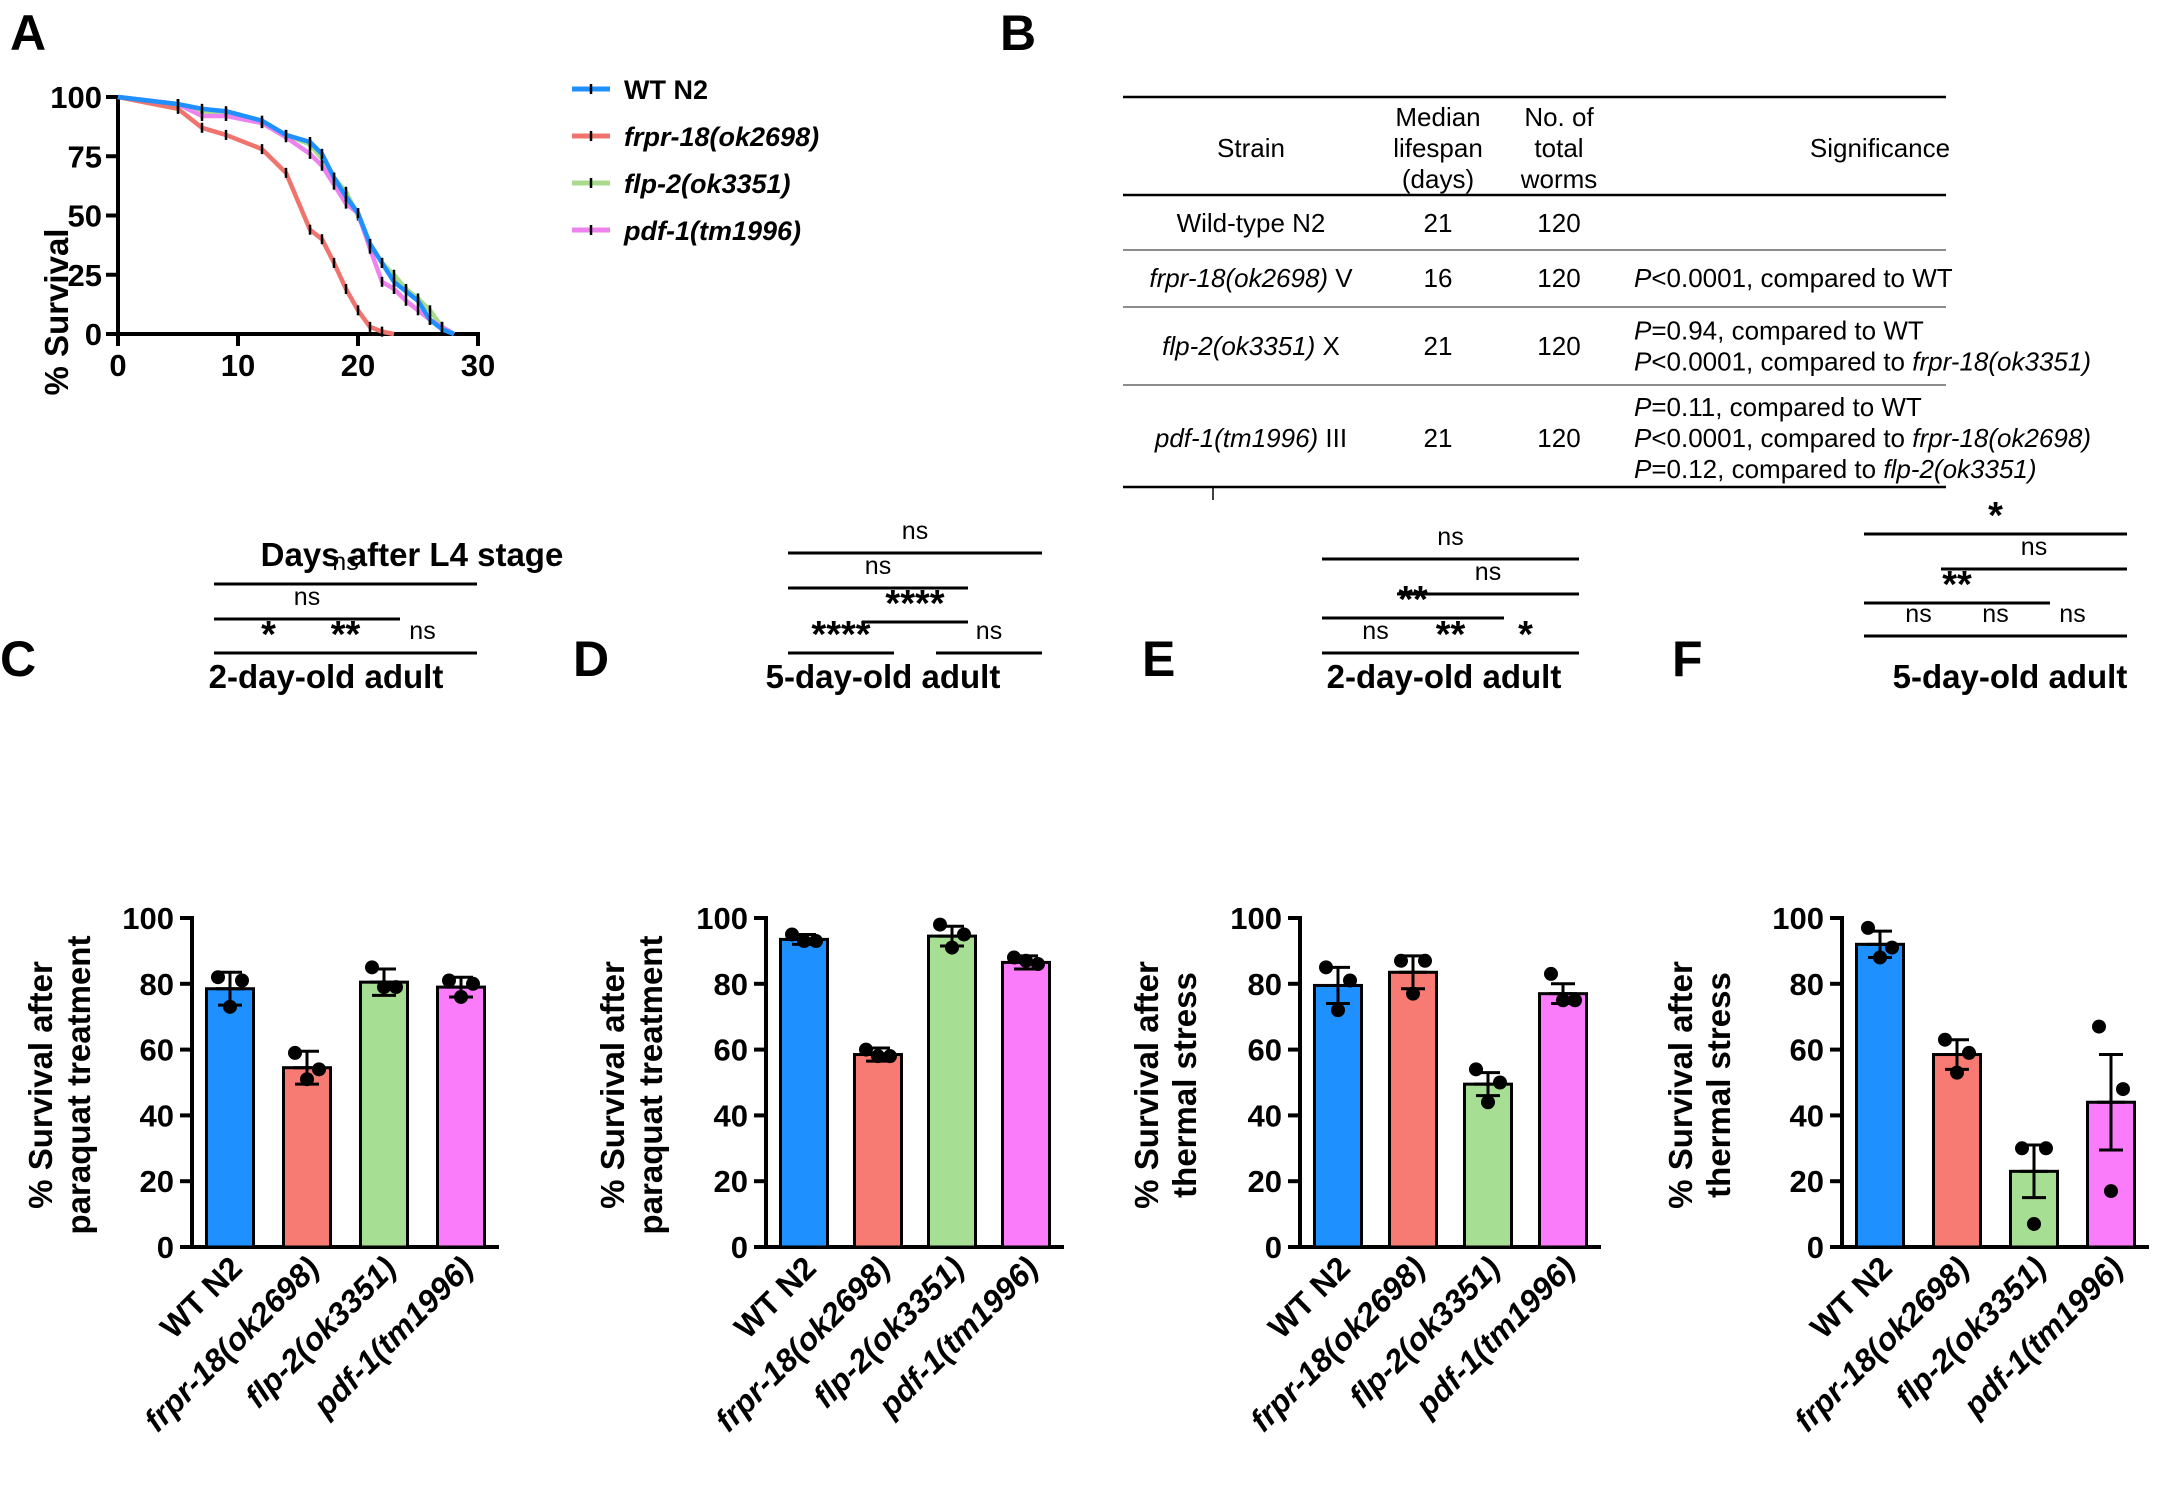 The image size is (2176, 1488). Describe the element at coordinates (804, 1093) in the screenshot. I see `bar-d-bar-wt-n2` at that location.